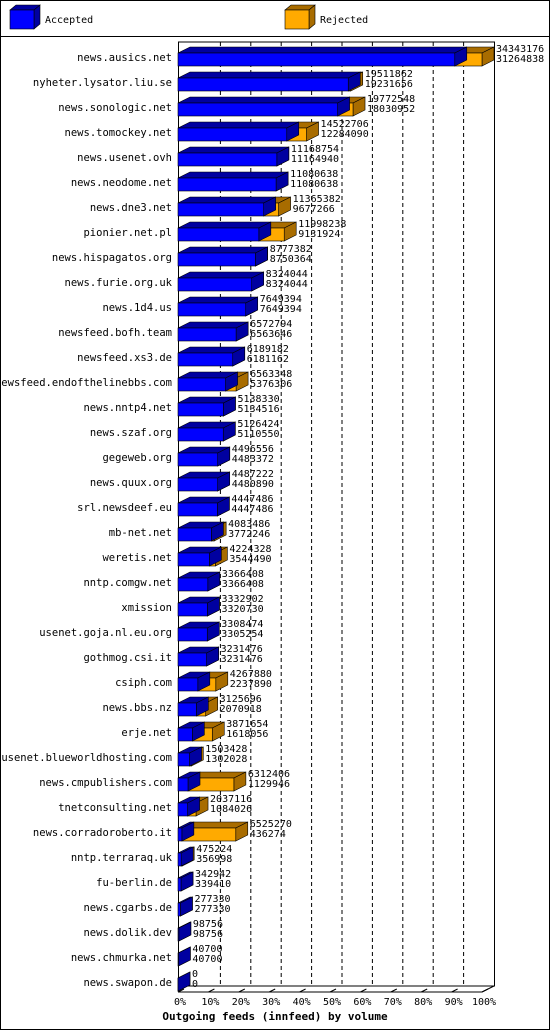 This screenshot has height=1030, width=550. Describe the element at coordinates (127, 408) in the screenshot. I see `y-tick-label: news.nntp4.net` at that location.